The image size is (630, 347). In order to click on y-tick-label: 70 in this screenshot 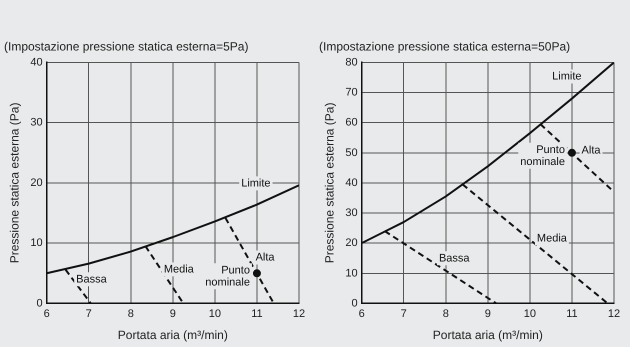, I will do `click(351, 92)`.